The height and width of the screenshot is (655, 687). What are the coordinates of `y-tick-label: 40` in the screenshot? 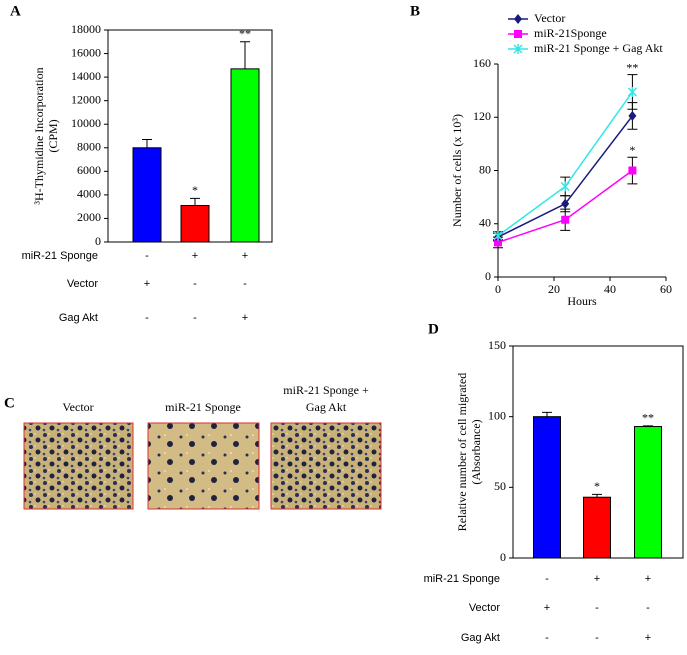 It's located at (485, 223).